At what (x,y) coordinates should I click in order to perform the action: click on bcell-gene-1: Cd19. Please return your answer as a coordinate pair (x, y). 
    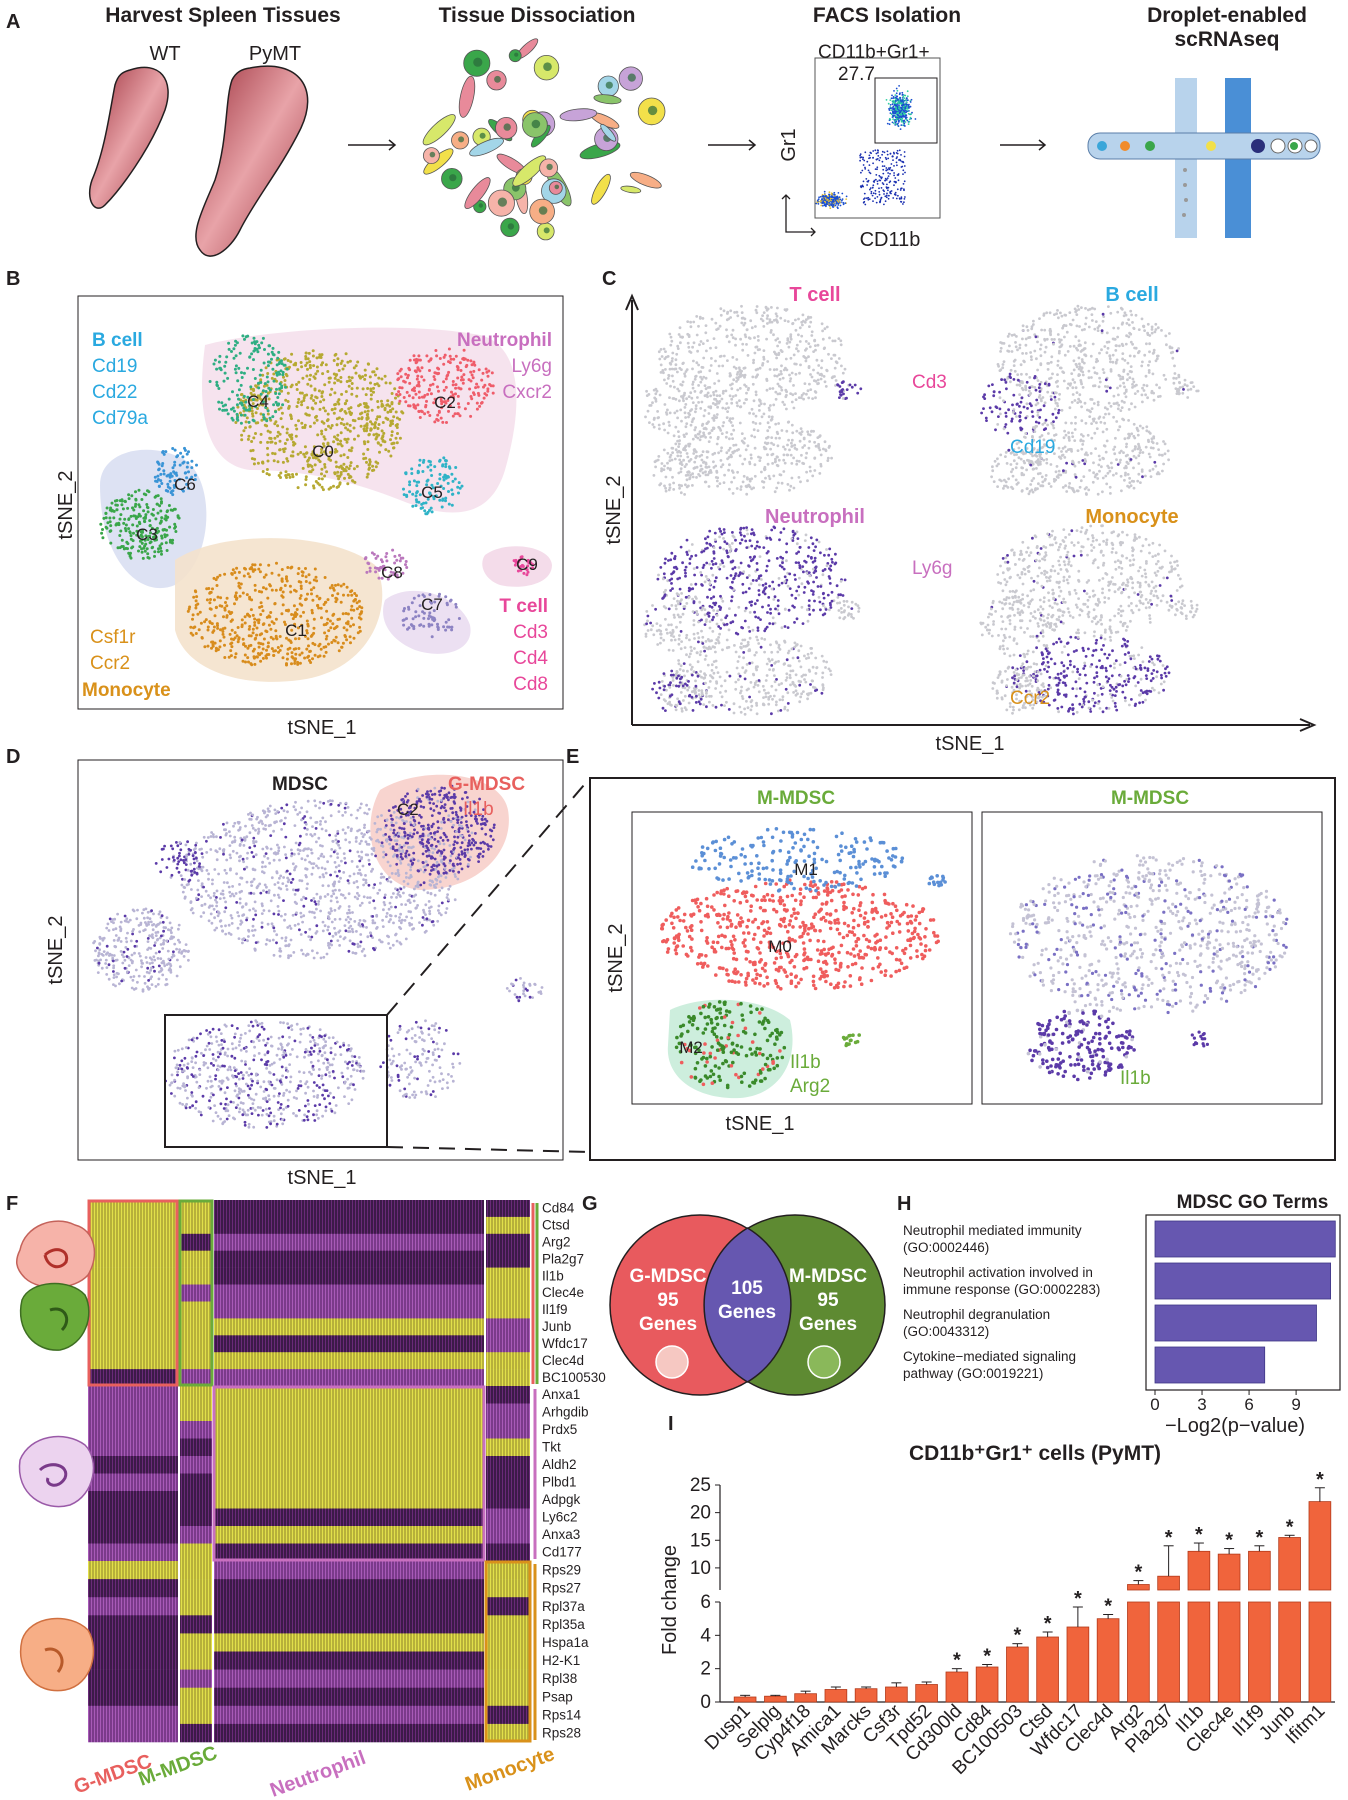
    Looking at the image, I should click on (114, 366).